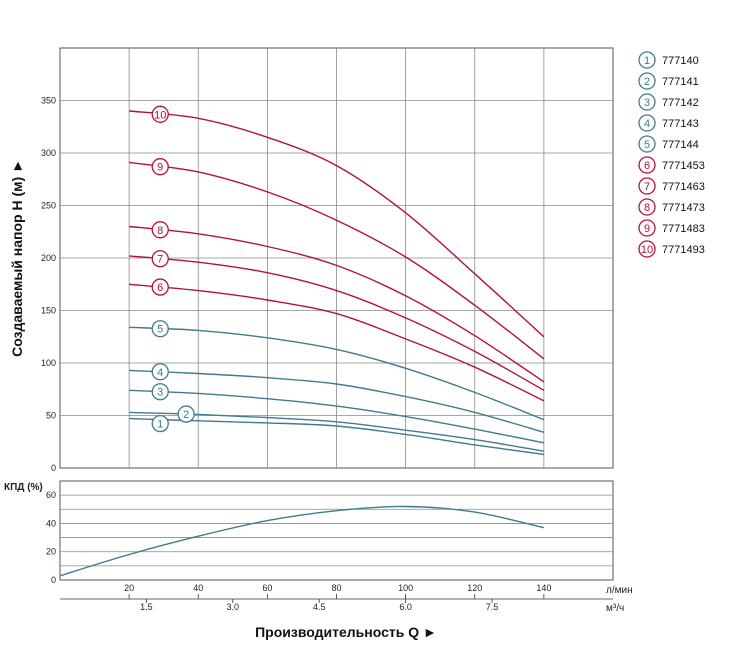 This screenshot has width=746, height=651. I want to click on curve-marker-label: 3, so click(160, 393).